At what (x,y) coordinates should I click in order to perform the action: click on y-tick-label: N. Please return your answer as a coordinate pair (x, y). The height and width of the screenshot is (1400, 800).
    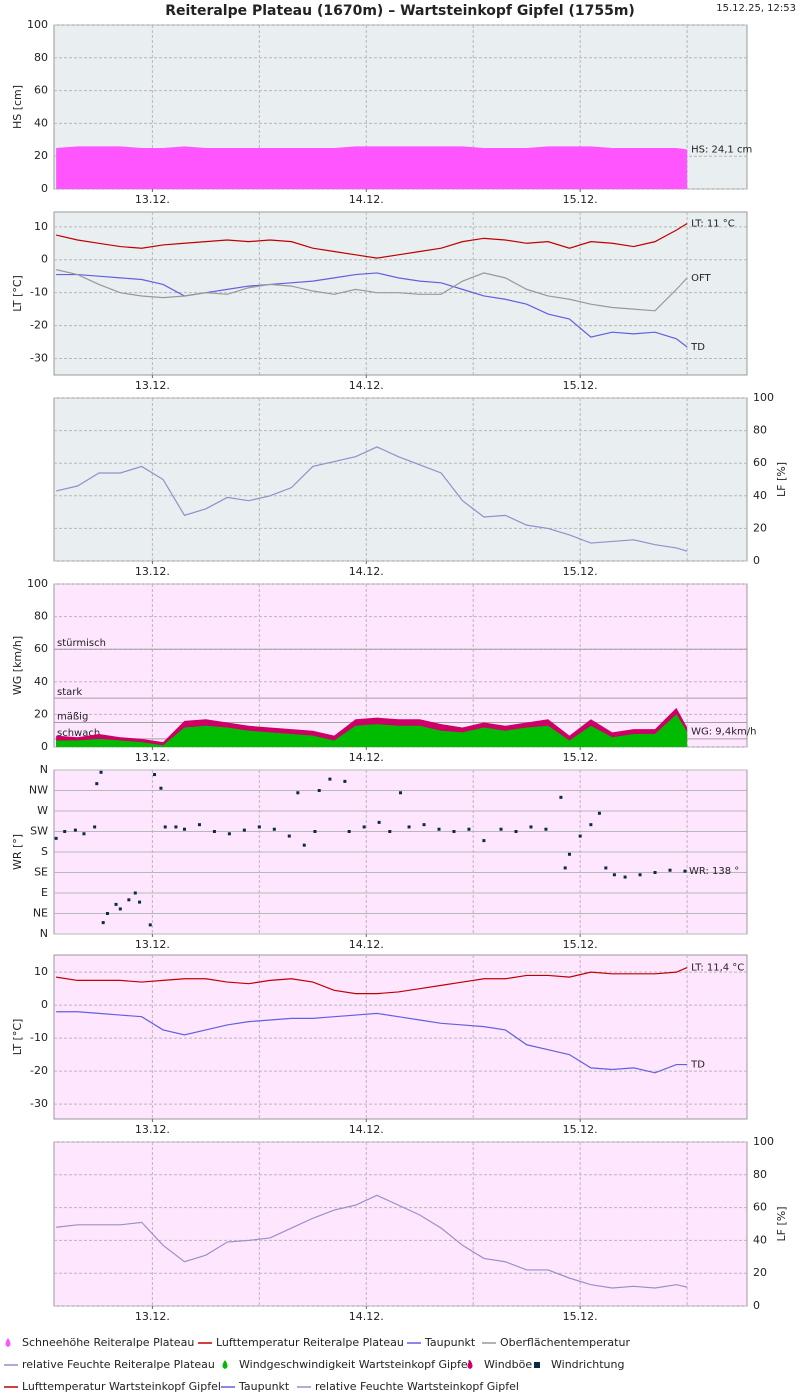
    Looking at the image, I should click on (44, 933).